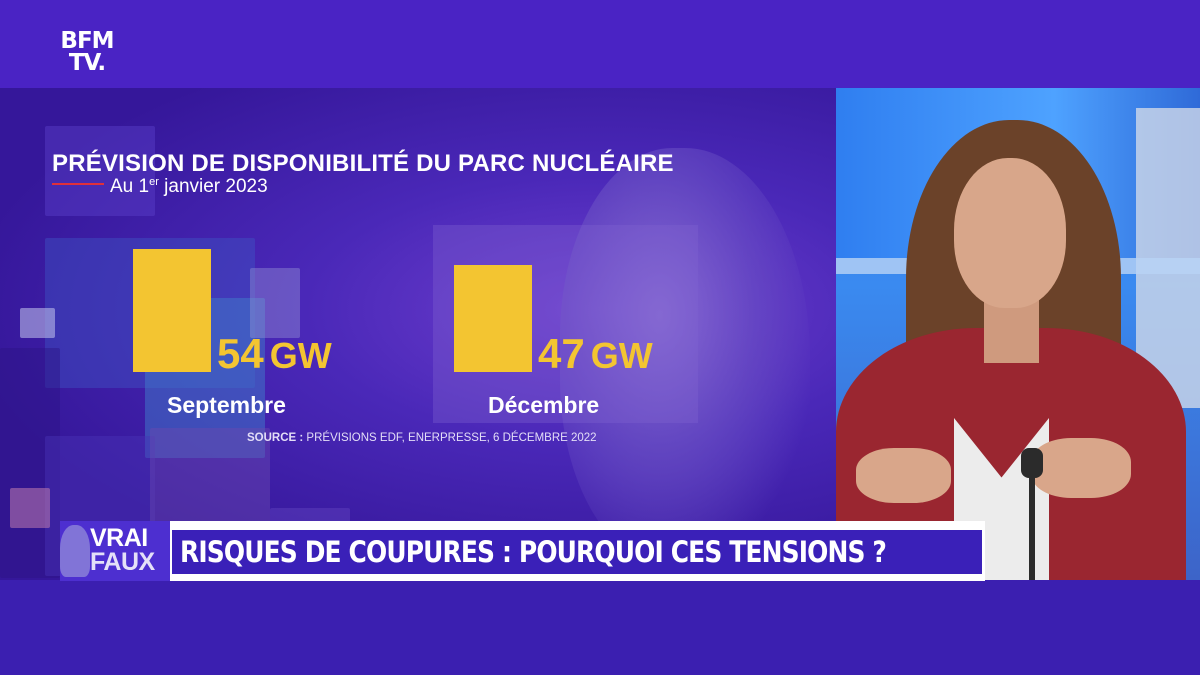 The height and width of the screenshot is (675, 1200). I want to click on bar-value-label: 47 GW, so click(595, 355).